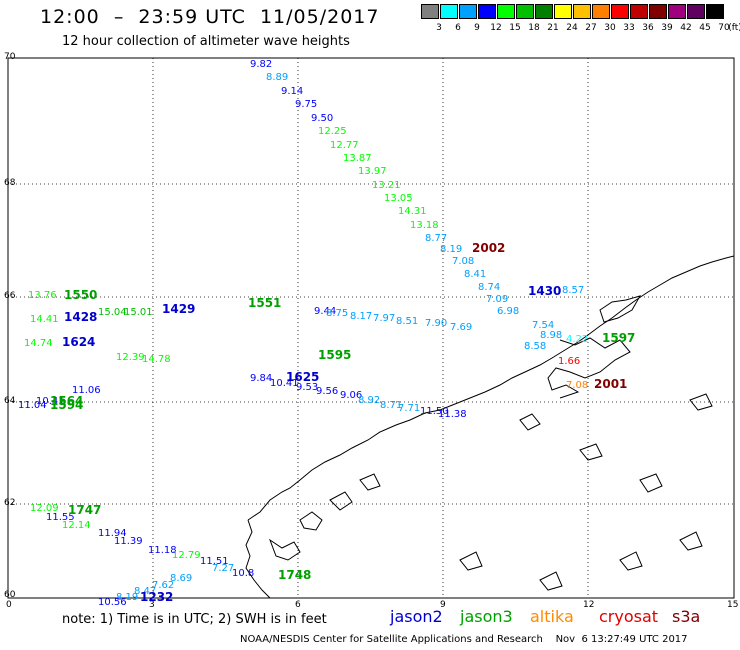 This screenshot has width=740, height=650. Describe the element at coordinates (303, 377) in the screenshot. I see `pass-1625: 1625` at that location.